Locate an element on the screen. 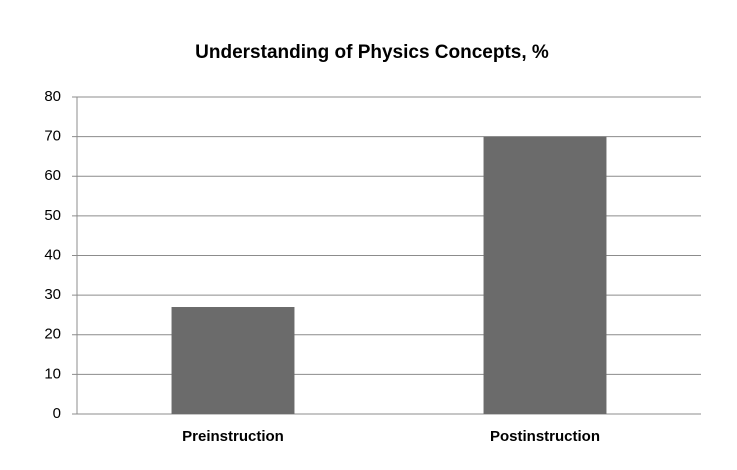  y-tick-label: 70 is located at coordinates (52, 136).